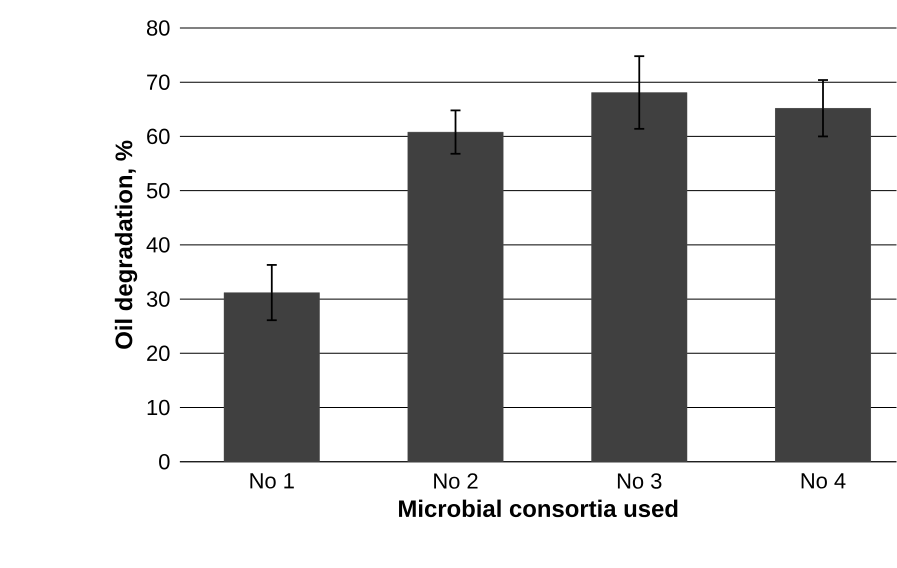 The height and width of the screenshot is (568, 897). Describe the element at coordinates (126, 244) in the screenshot. I see `y-axis-title: Oil degradation, %` at that location.